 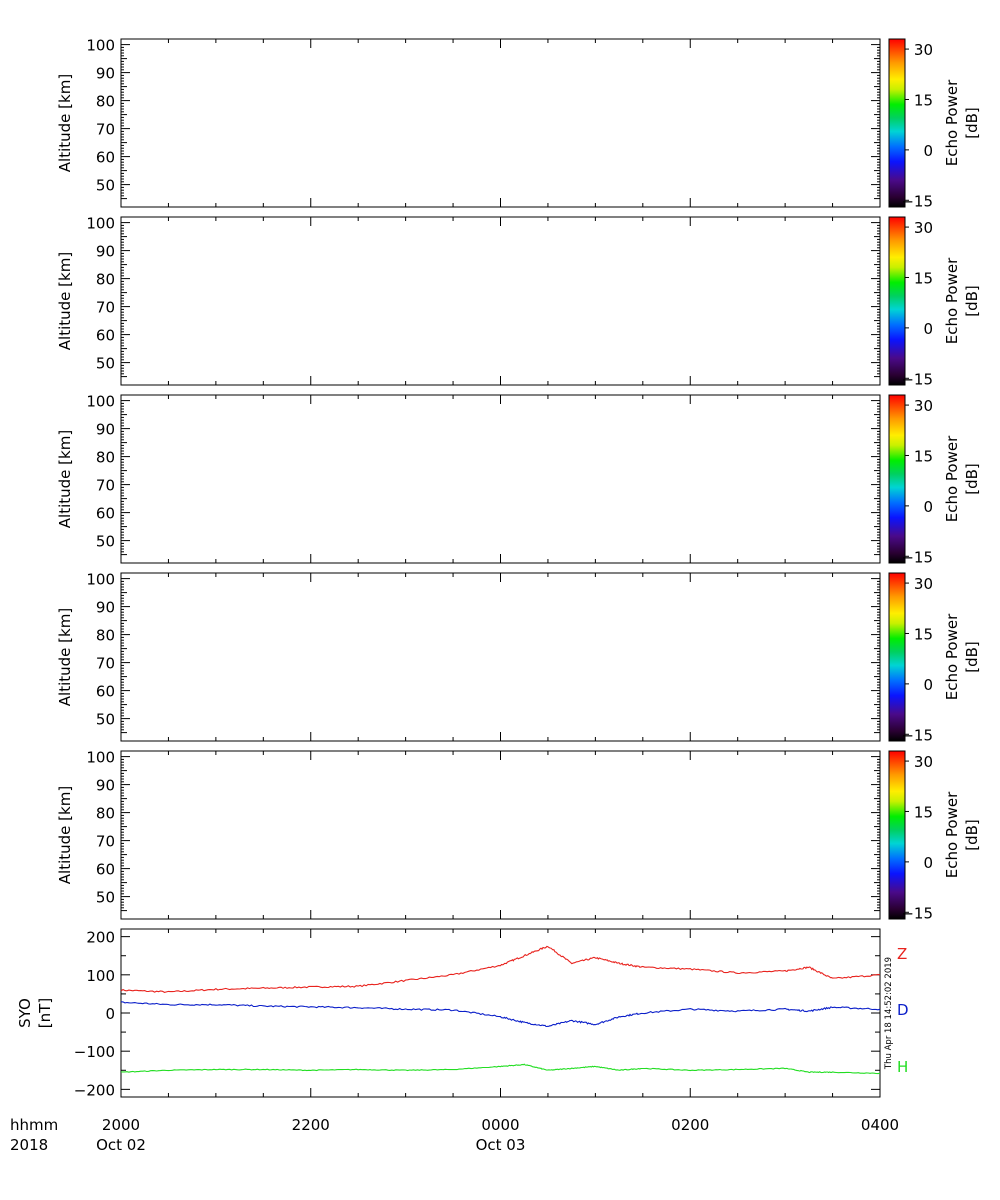 I want to click on y-tick-label: −200, so click(x=94, y=1090).